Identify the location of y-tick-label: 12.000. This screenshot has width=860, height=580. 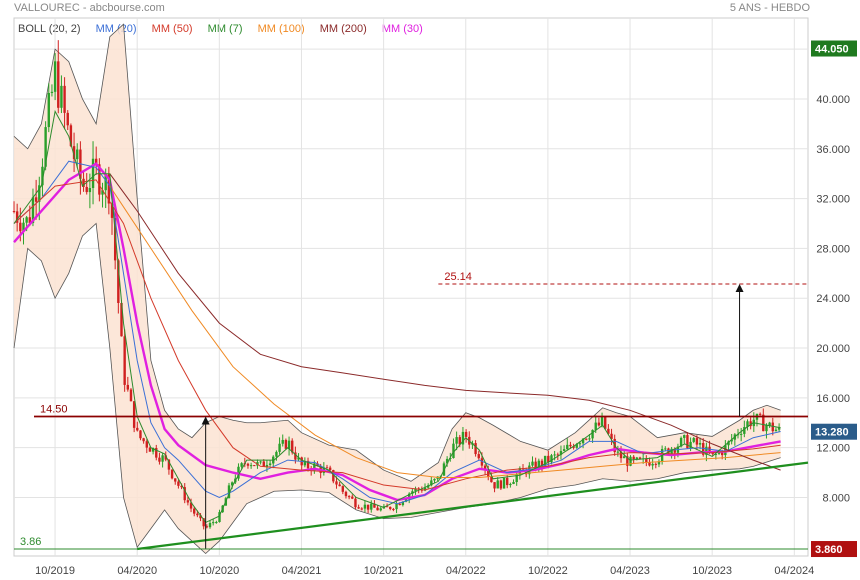
(833, 449).